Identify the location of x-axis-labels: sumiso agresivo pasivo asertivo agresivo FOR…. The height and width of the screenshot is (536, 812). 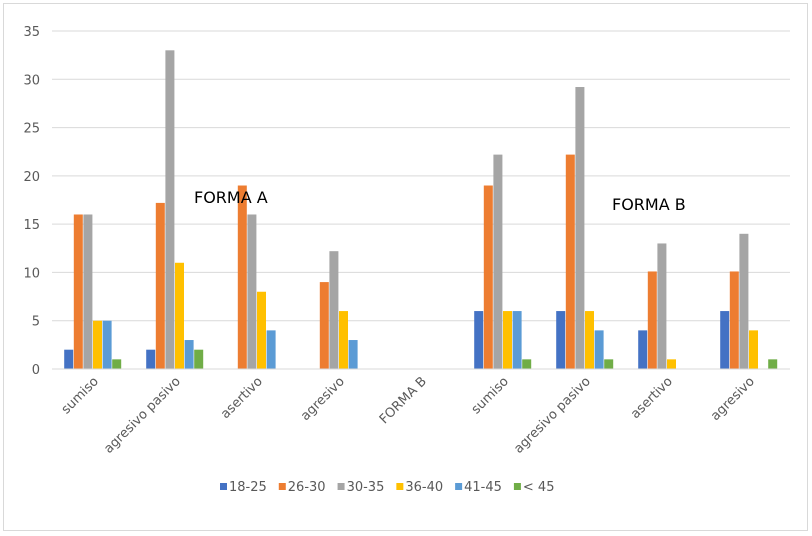
(408, 415).